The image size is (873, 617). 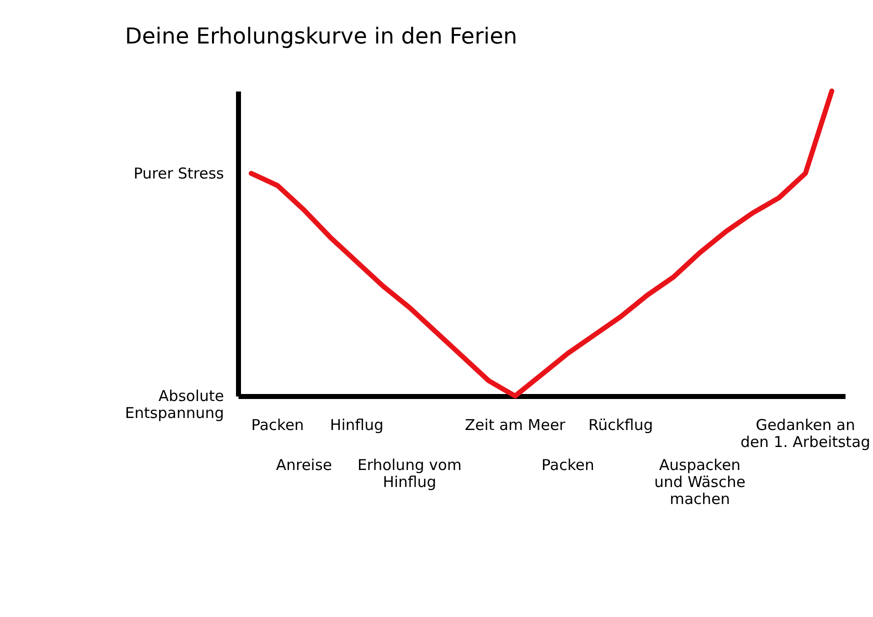 I want to click on x-tick-label: Rückflug, so click(x=621, y=425).